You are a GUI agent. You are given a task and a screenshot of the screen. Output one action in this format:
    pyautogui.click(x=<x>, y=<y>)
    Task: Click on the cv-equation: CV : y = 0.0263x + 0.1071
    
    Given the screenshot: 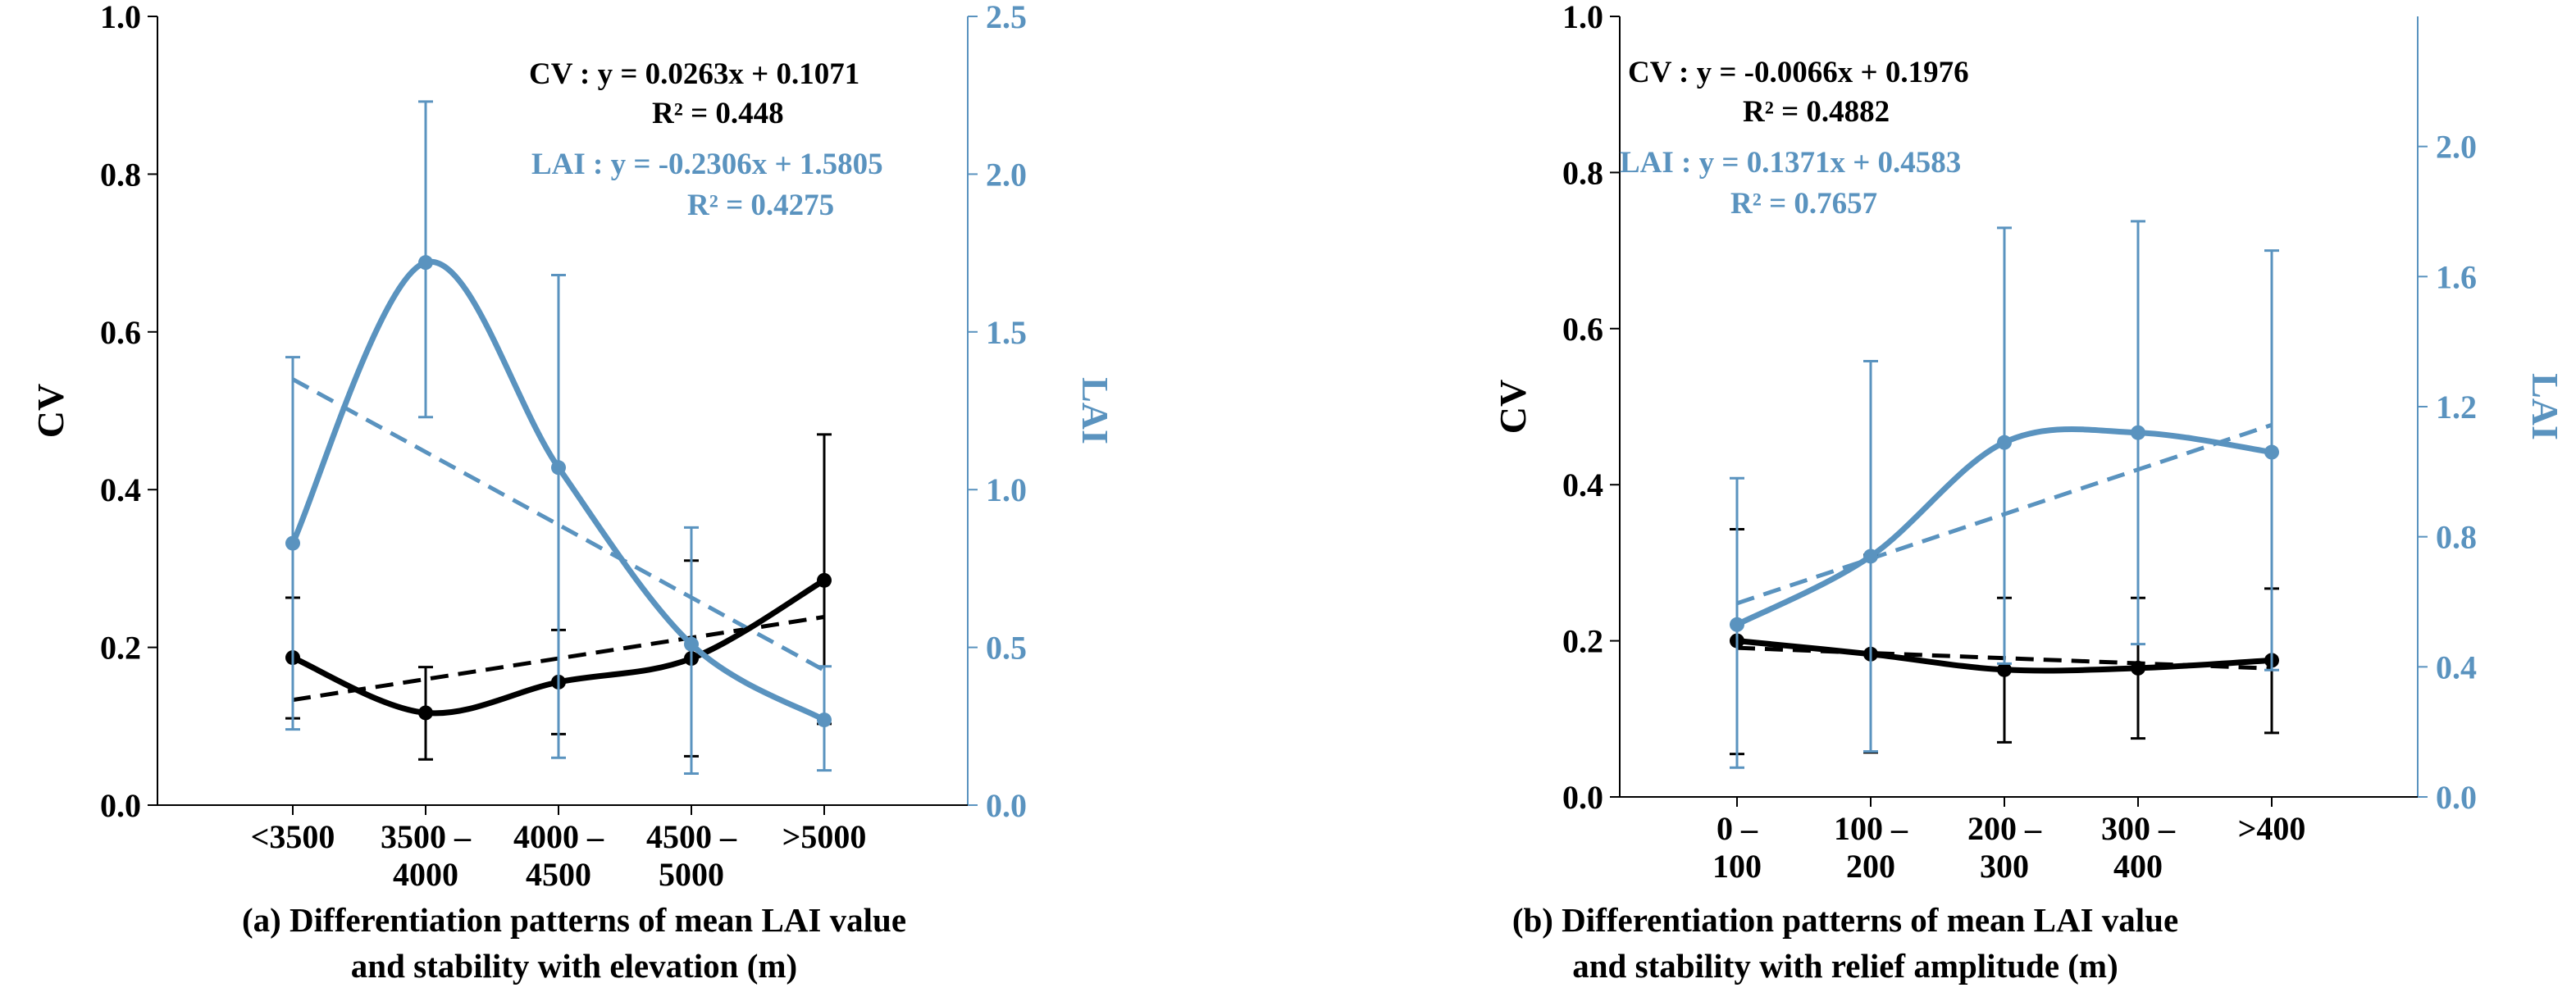 What is the action you would take?
    pyautogui.click(x=694, y=74)
    